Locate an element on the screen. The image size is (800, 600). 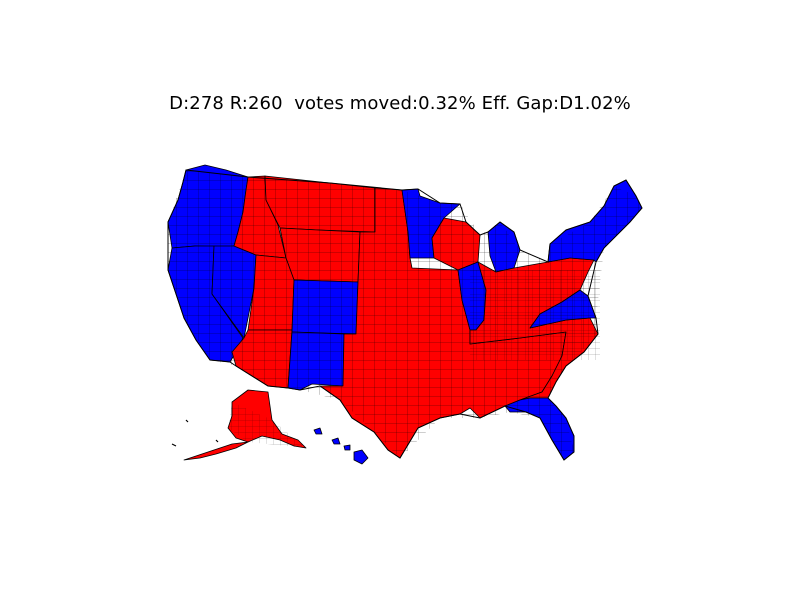
region-hawaii is located at coordinates (361, 457).